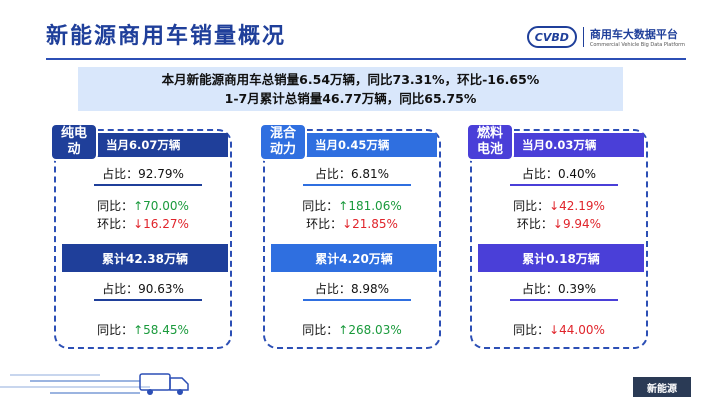 The image size is (703, 407). I want to click on cum-yoy-value: ↓44.00%, so click(577, 330).